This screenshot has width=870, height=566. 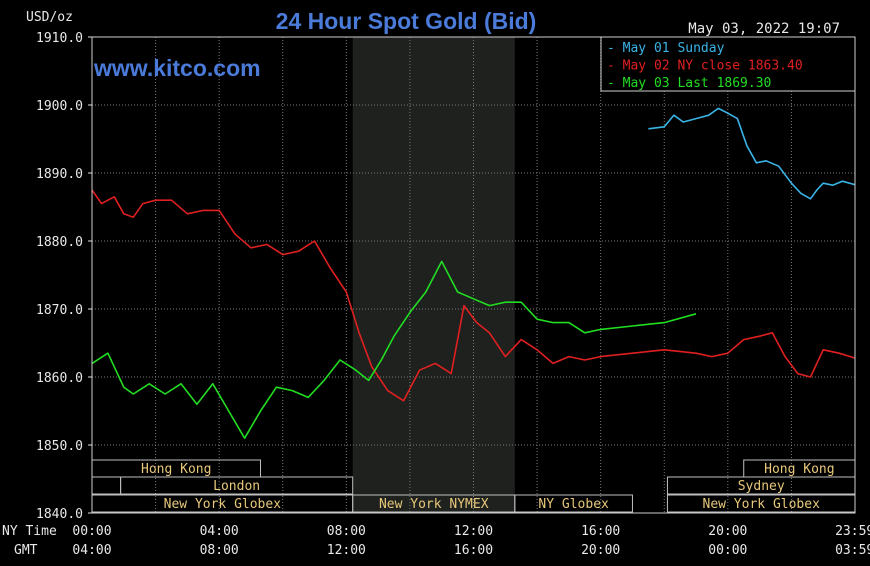 What do you see at coordinates (689, 83) in the screenshot?
I see `legend-entry: - May 03 Last 1869.30` at bounding box center [689, 83].